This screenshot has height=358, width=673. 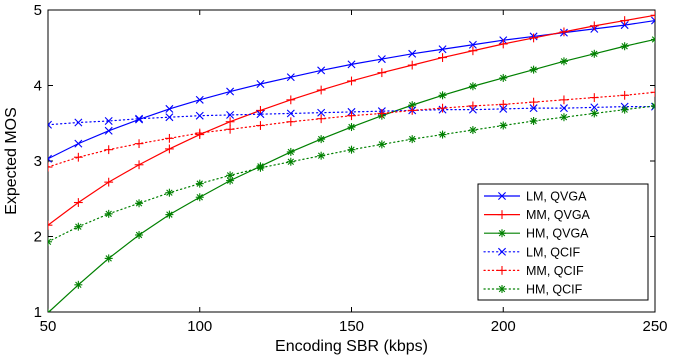 I want to click on y-axis-label: Expected MOS, so click(x=11, y=161).